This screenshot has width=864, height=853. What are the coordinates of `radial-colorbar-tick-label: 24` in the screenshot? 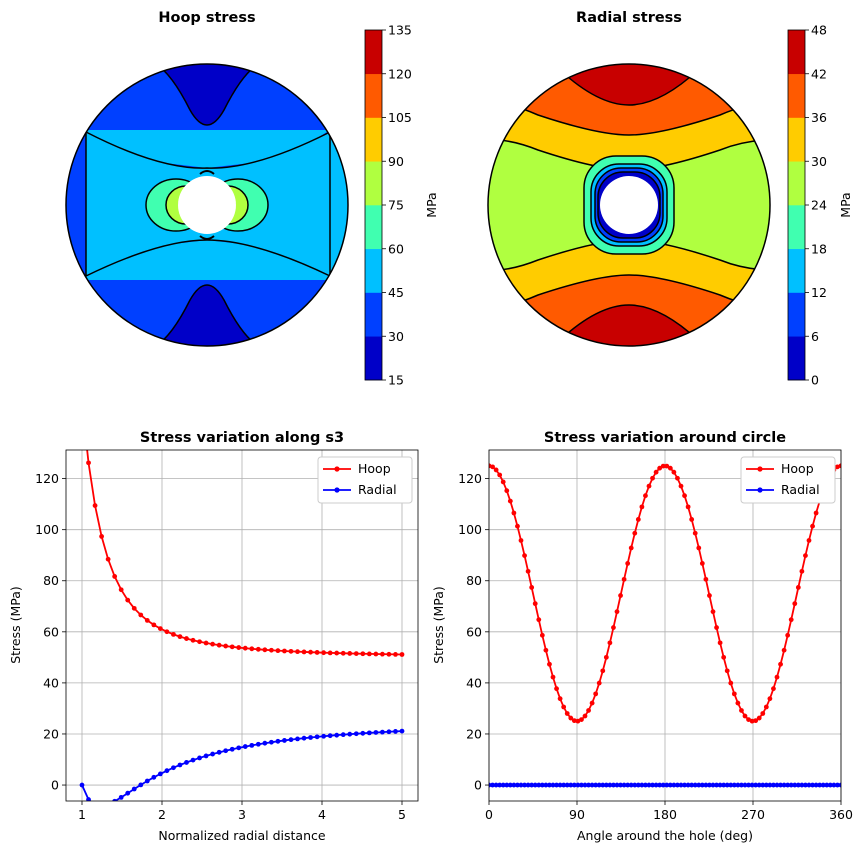 It's located at (819, 205).